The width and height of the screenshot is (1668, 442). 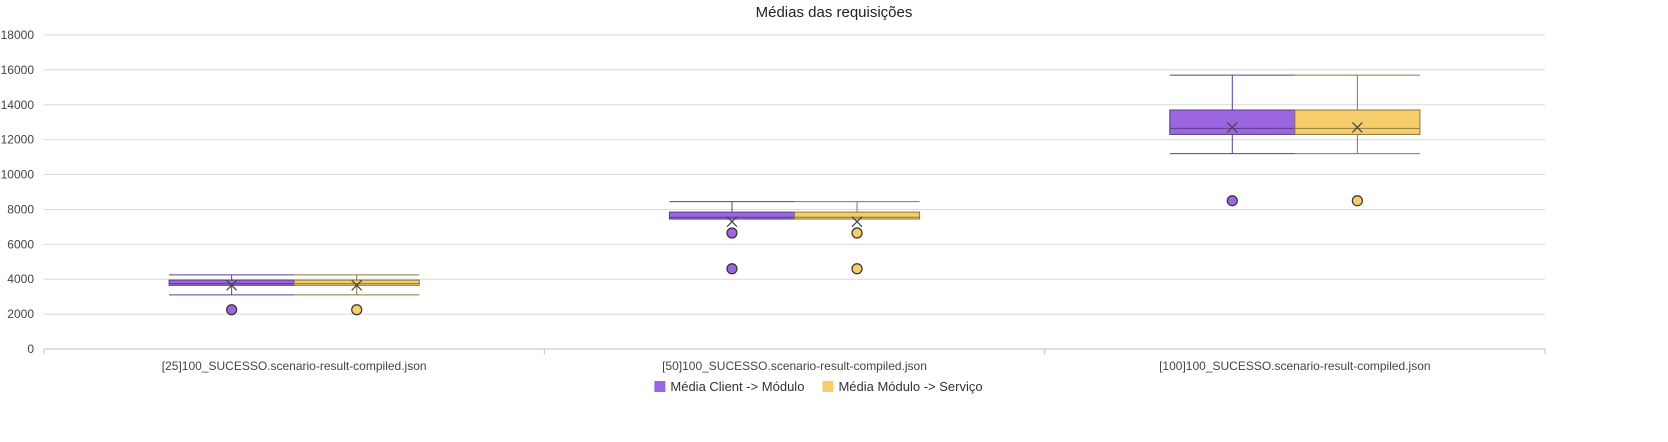 I want to click on chart-title: Médias das requisições, so click(x=834, y=12).